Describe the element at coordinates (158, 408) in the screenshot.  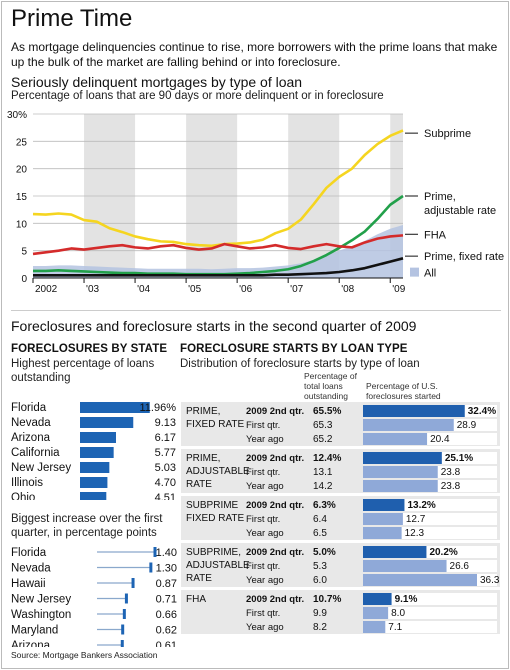
I see `state-value: 11.96%` at that location.